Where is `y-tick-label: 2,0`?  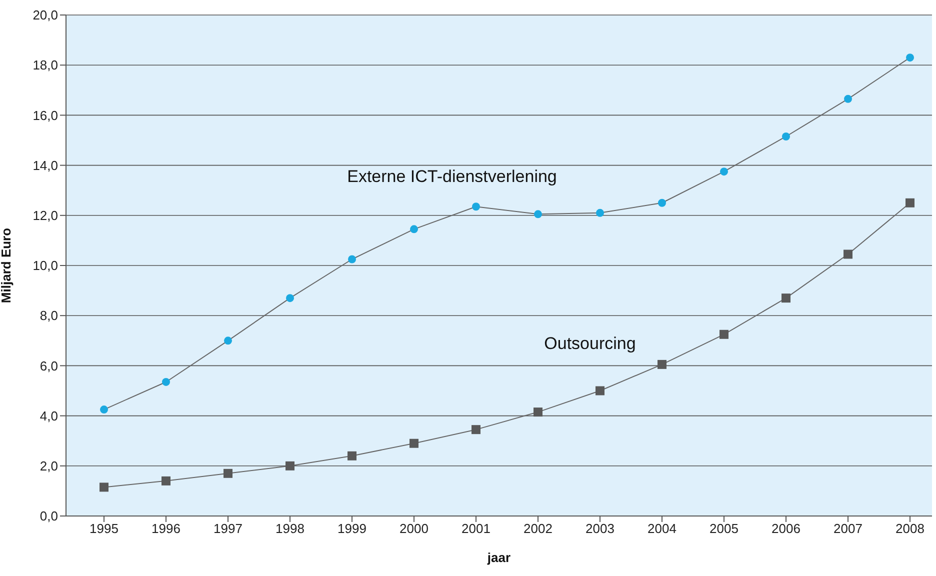
y-tick-label: 2,0 is located at coordinates (49, 466).